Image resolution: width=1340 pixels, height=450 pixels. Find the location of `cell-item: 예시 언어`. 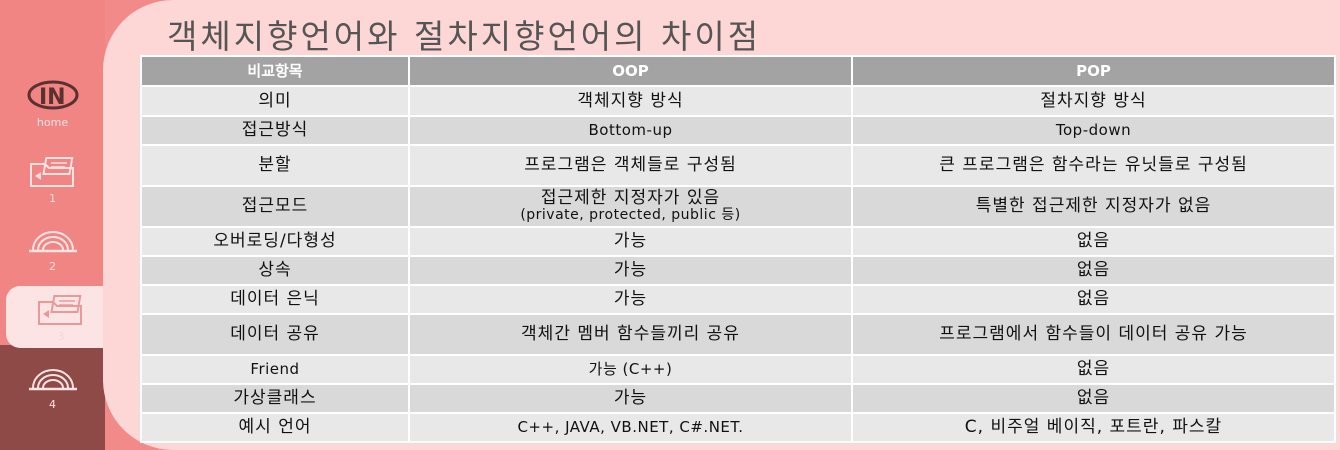

cell-item: 예시 언어 is located at coordinates (275, 427).